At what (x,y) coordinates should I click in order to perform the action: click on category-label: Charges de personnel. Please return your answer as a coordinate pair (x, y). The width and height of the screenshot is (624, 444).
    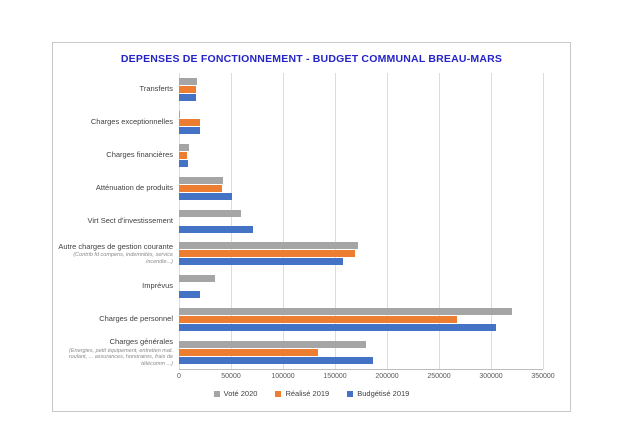
    Looking at the image, I should click on (116, 319).